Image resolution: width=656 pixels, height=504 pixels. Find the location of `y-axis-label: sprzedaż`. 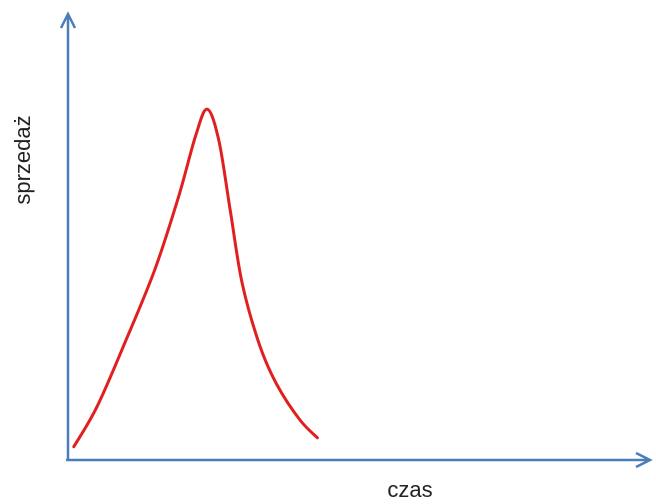

y-axis-label: sprzedaż is located at coordinates (22, 159).